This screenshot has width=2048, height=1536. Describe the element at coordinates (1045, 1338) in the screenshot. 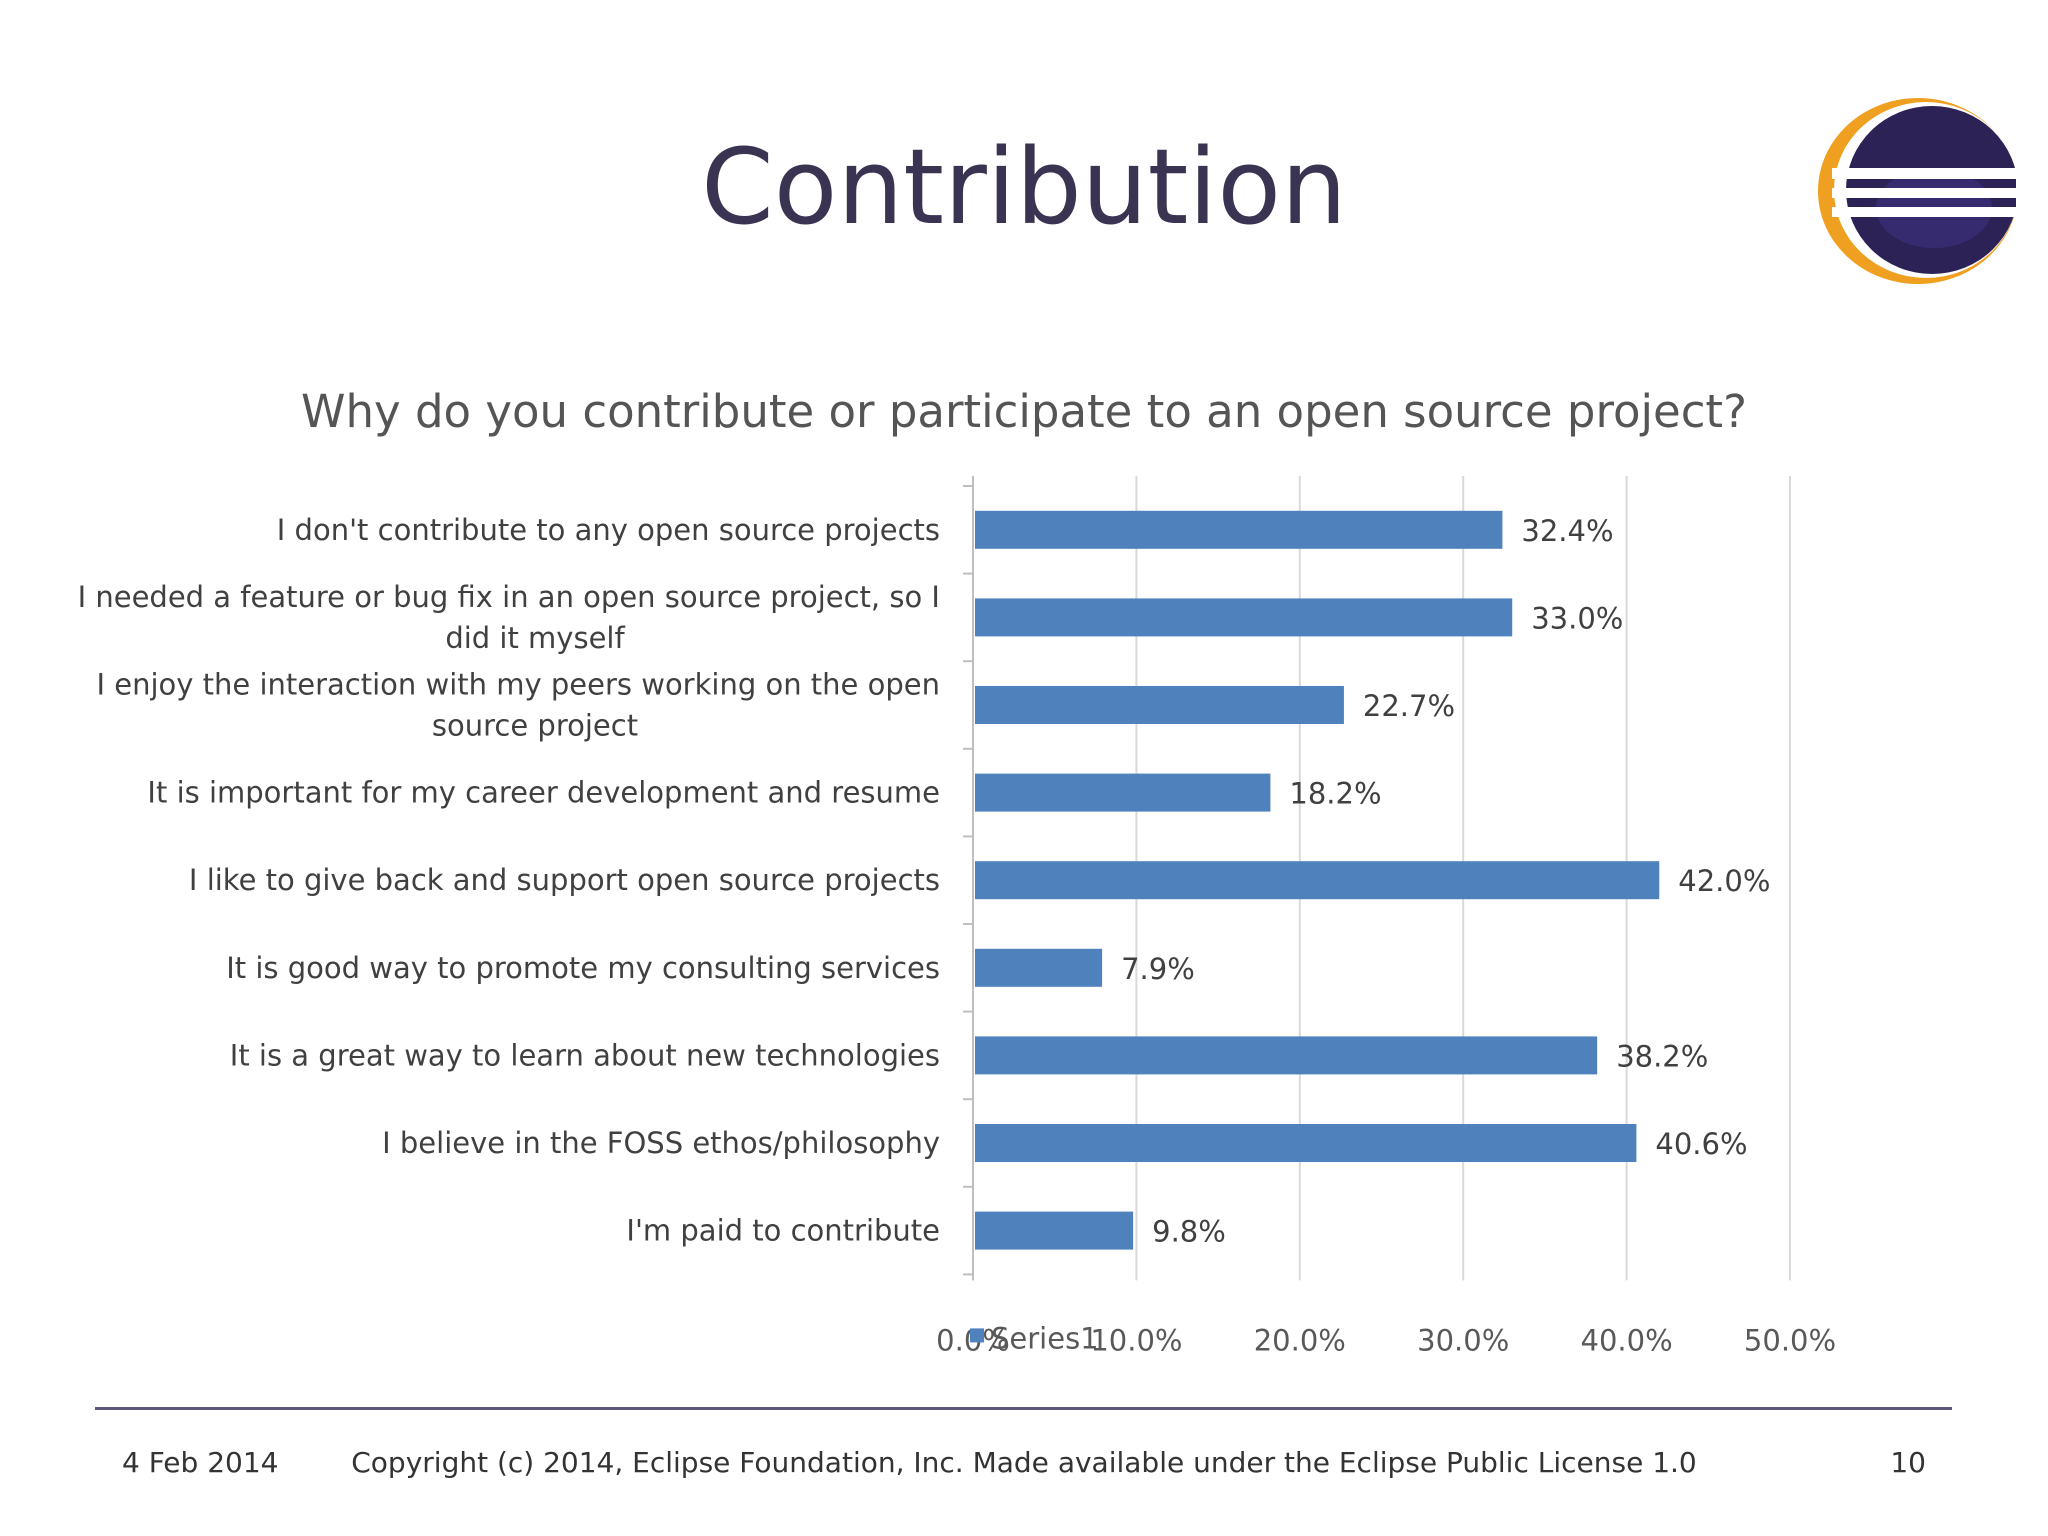

I see `legend-label: Series1` at that location.